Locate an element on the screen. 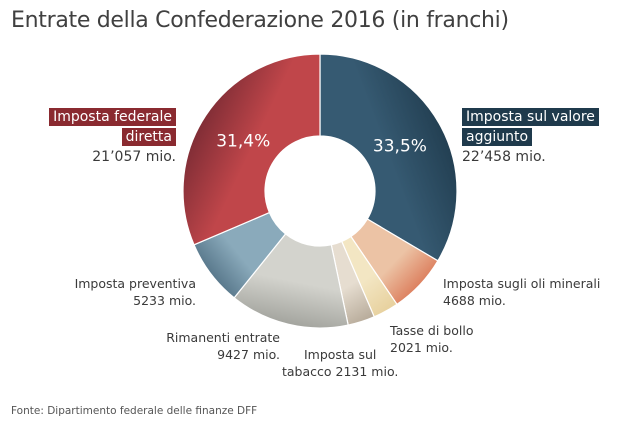  label-oli: Imposta sugli oli minerali 4688 mio. is located at coordinates (521, 292).